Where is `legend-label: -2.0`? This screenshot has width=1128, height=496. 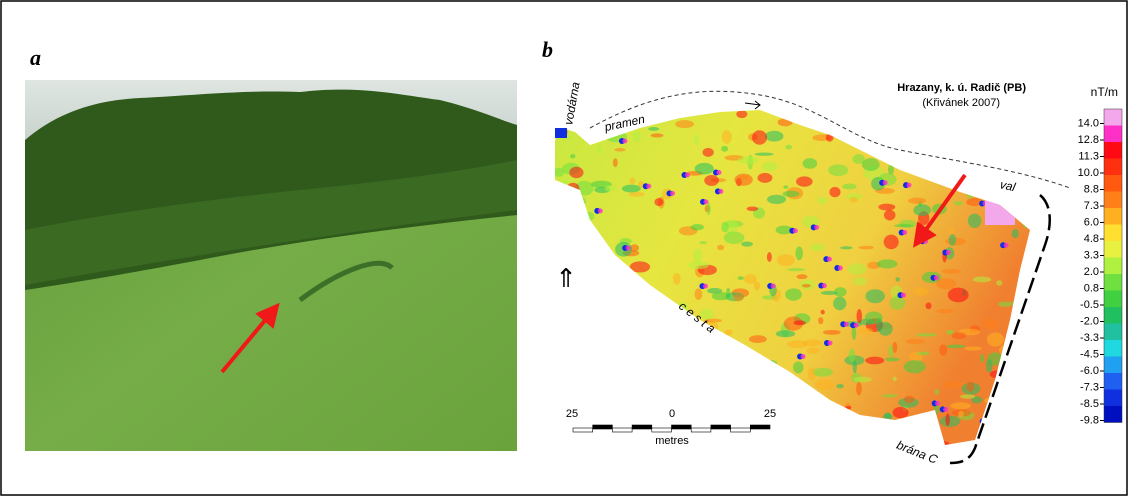 legend-label: -2.0 is located at coordinates (1089, 321).